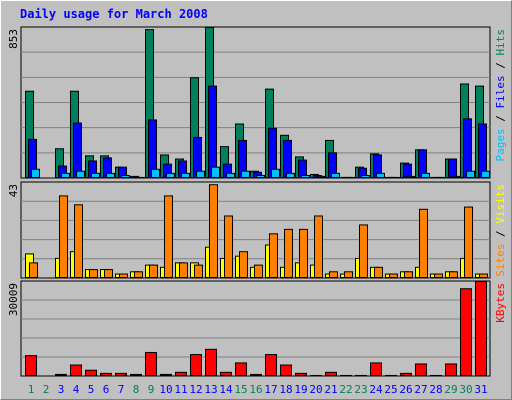 The width and height of the screenshot is (512, 400). What do you see at coordinates (480, 389) in the screenshot?
I see `x-tick-label: 31` at bounding box center [480, 389].